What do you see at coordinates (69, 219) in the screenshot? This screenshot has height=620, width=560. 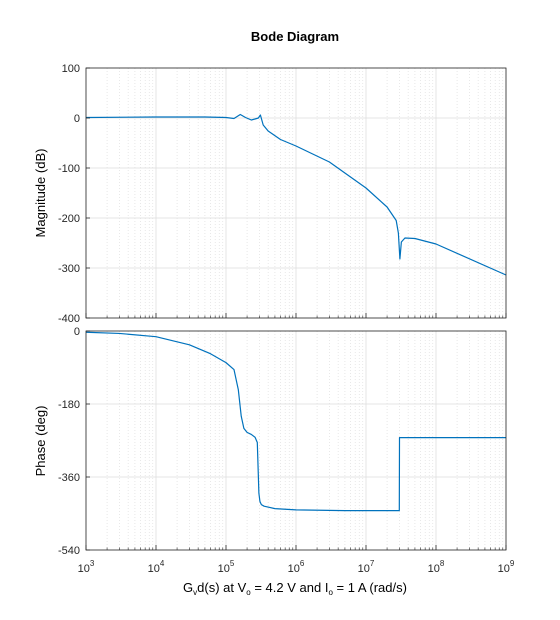 I see `y-tick-label: -200` at bounding box center [69, 219].